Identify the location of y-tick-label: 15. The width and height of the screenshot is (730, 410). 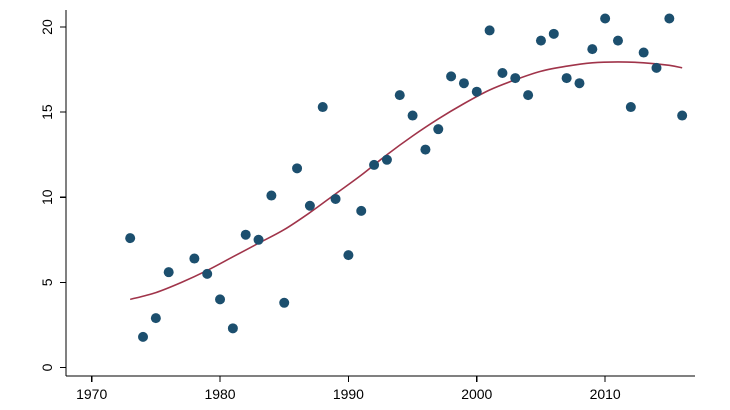
(47, 112).